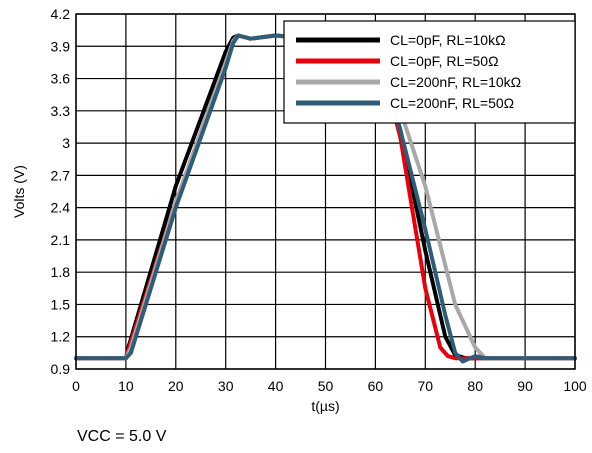 This screenshot has width=592, height=453. What do you see at coordinates (426, 386) in the screenshot?
I see `x-tick-label: 70` at bounding box center [426, 386].